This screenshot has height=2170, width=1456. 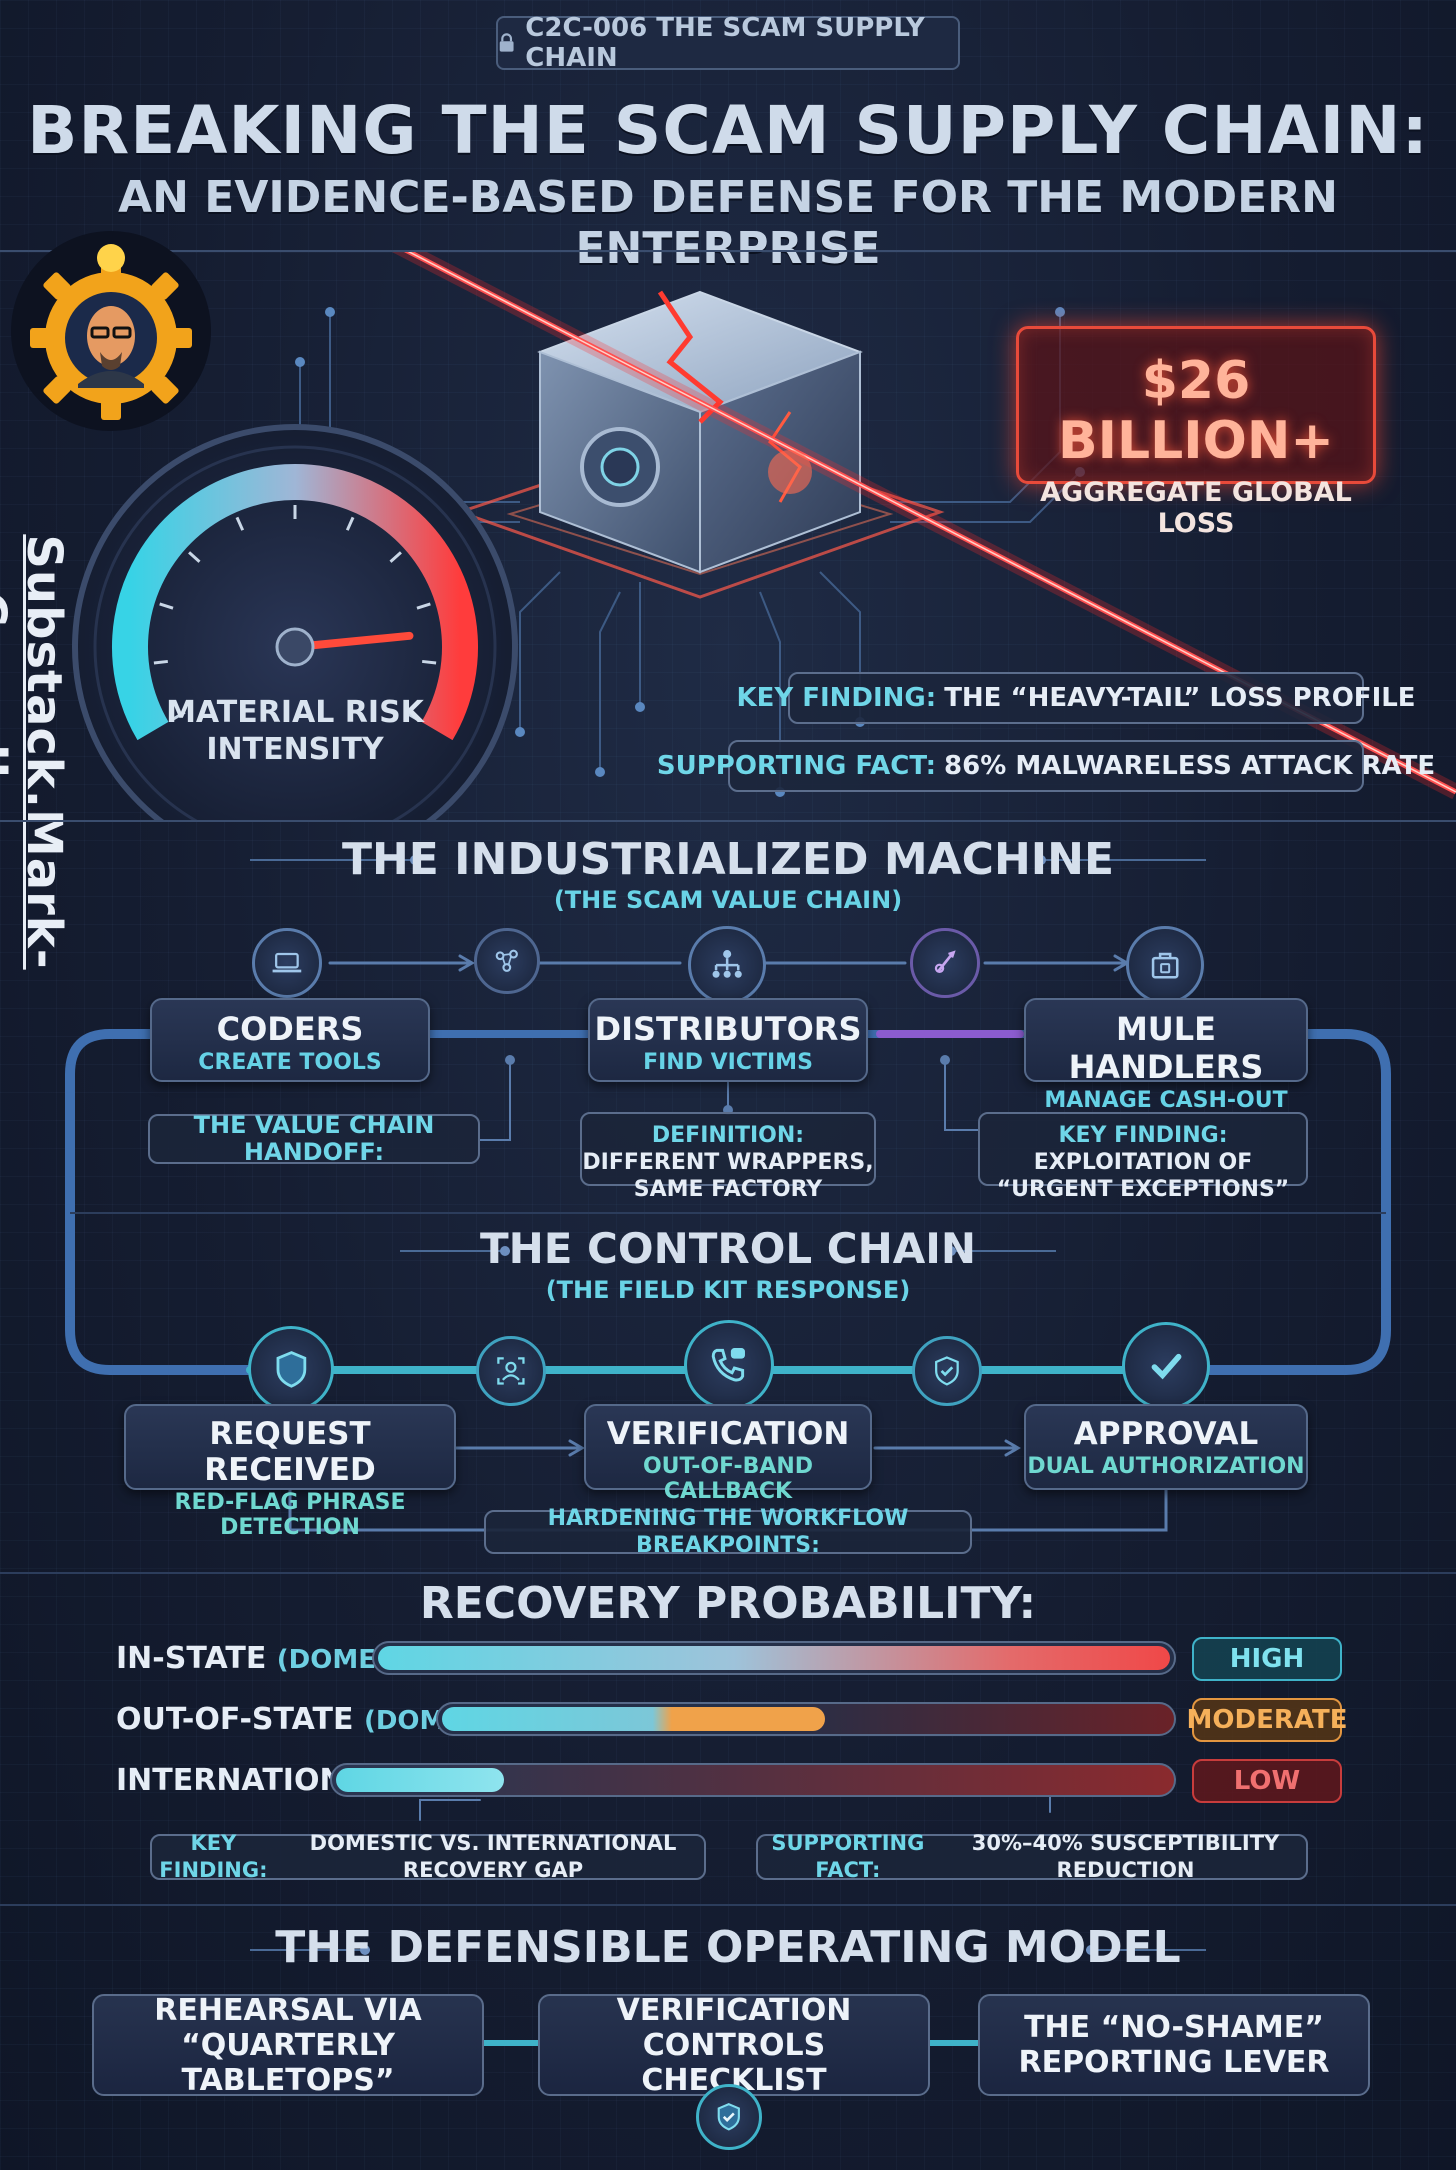 What do you see at coordinates (1267, 1781) in the screenshot?
I see `recovery-badge-low: LOW` at bounding box center [1267, 1781].